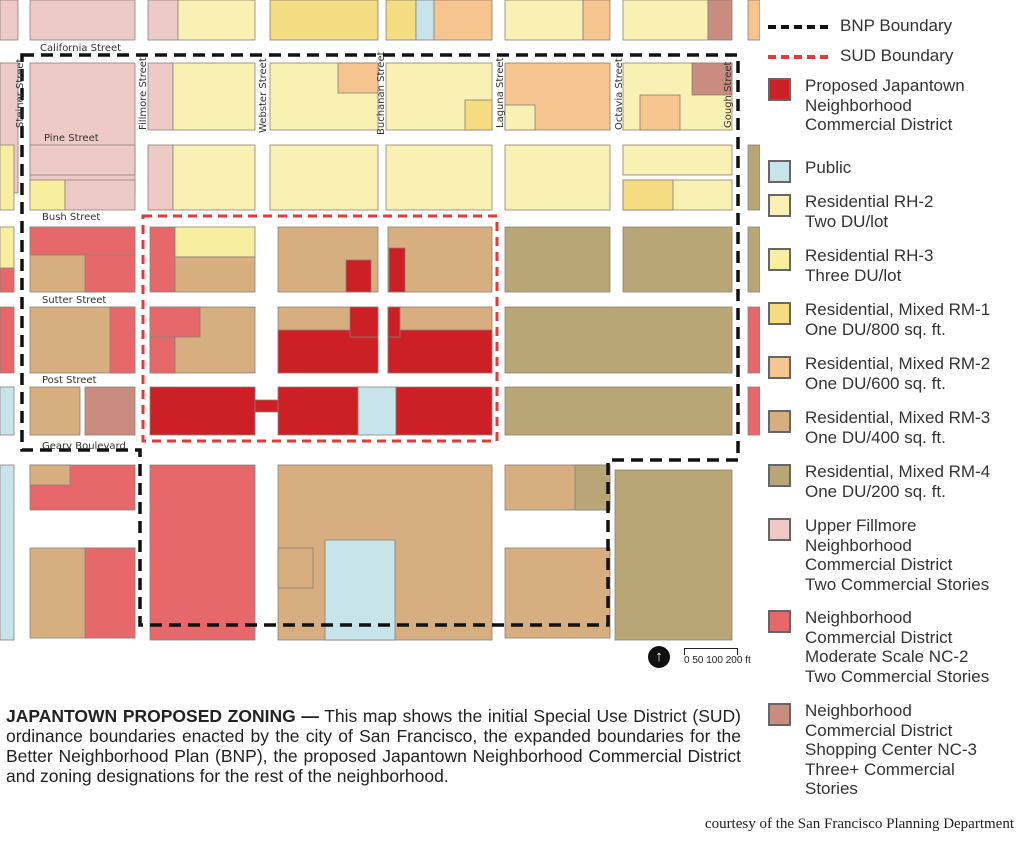  What do you see at coordinates (71, 138) in the screenshot?
I see `street-label-pine: Pine Street` at bounding box center [71, 138].